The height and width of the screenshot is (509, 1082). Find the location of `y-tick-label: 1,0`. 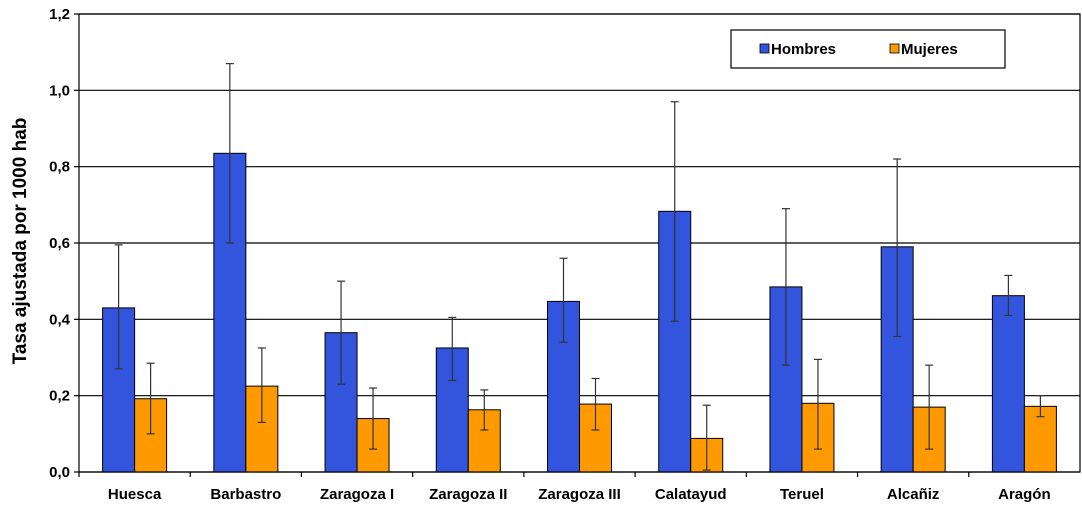

y-tick-label: 1,0 is located at coordinates (59, 90).